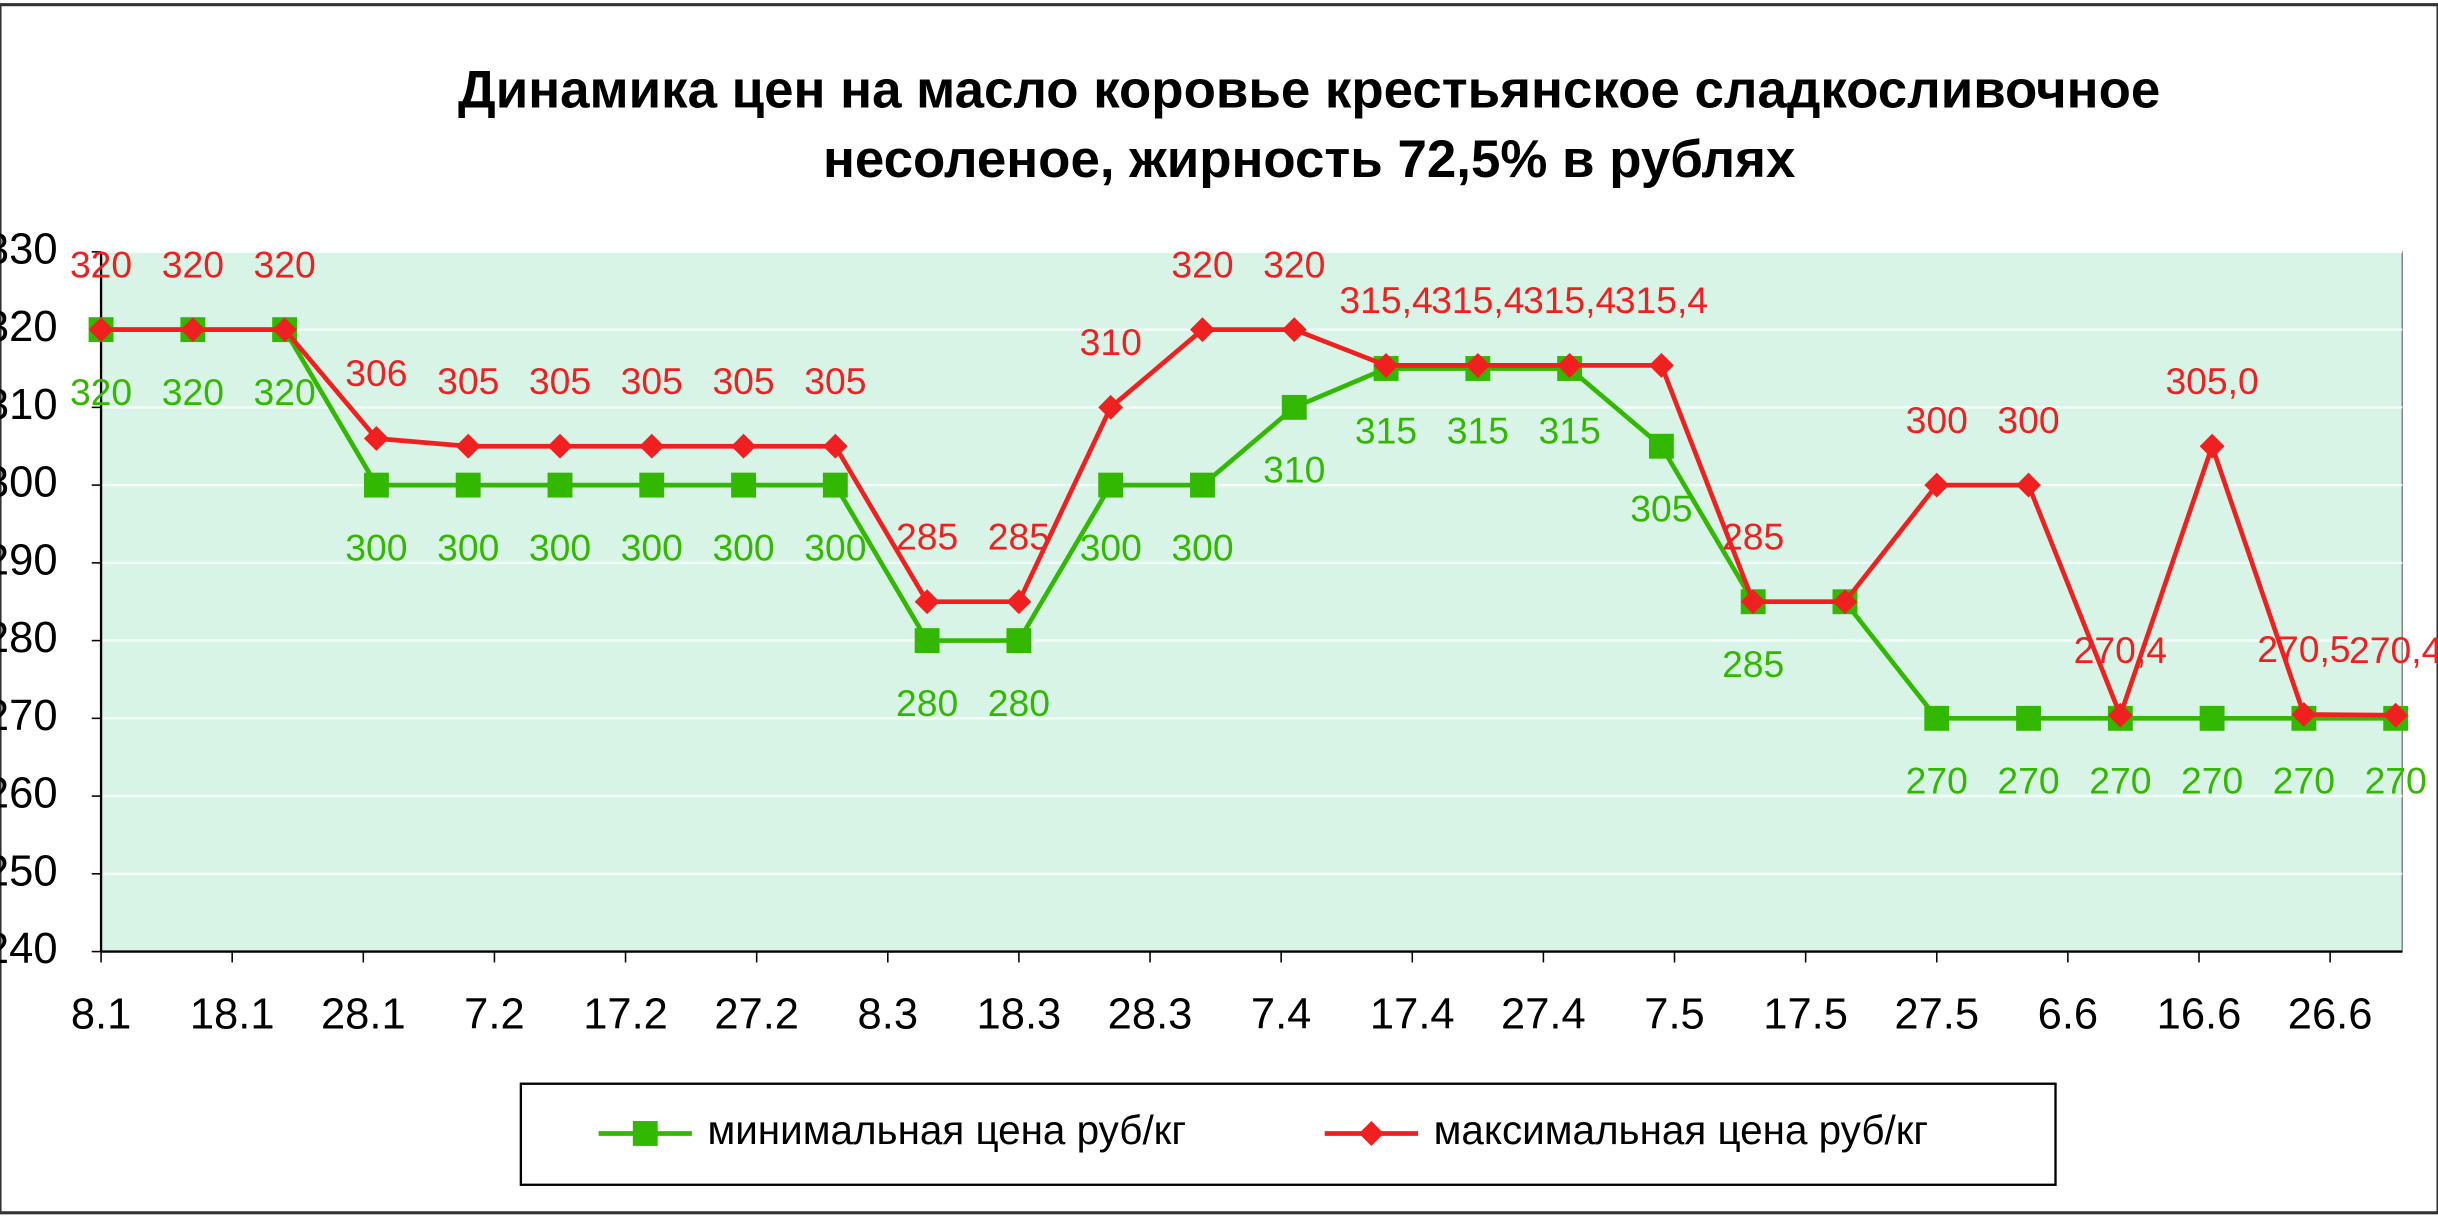 The width and height of the screenshot is (2438, 1219). What do you see at coordinates (29, 794) in the screenshot?
I see `y-tick-label: 260` at bounding box center [29, 794].